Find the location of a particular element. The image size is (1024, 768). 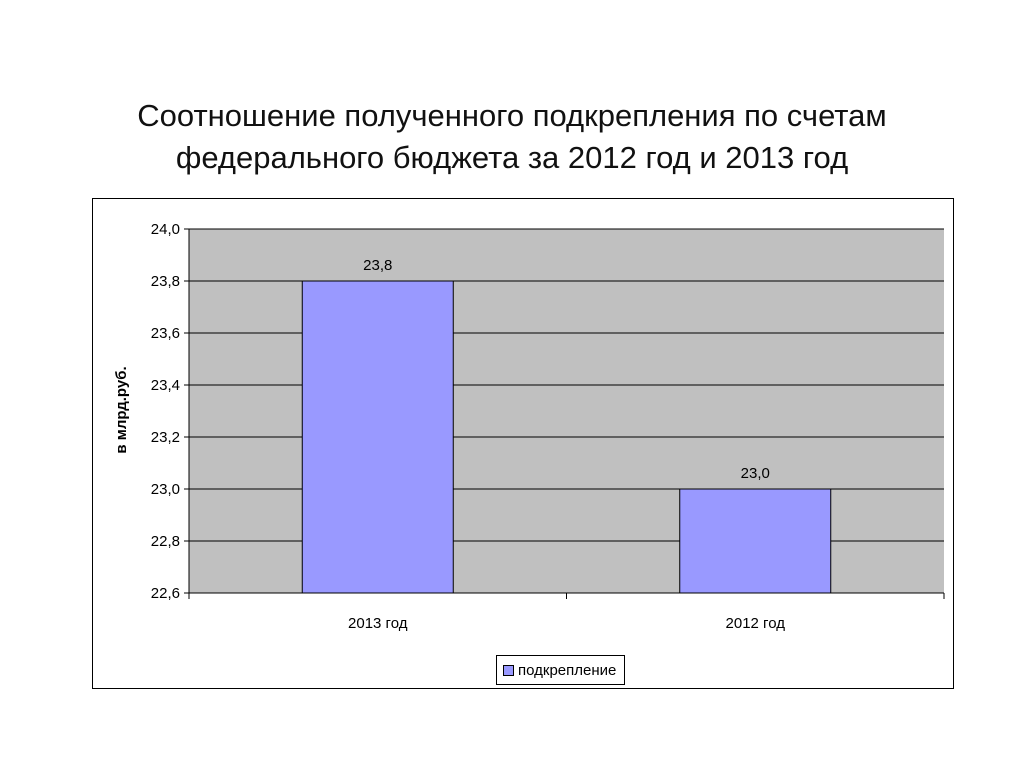

y-tick-label: 23,4 is located at coordinates (165, 385).